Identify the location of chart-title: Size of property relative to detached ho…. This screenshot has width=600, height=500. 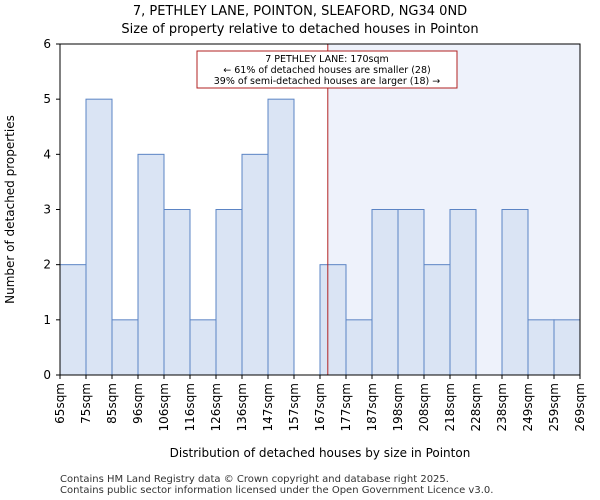
(300, 29).